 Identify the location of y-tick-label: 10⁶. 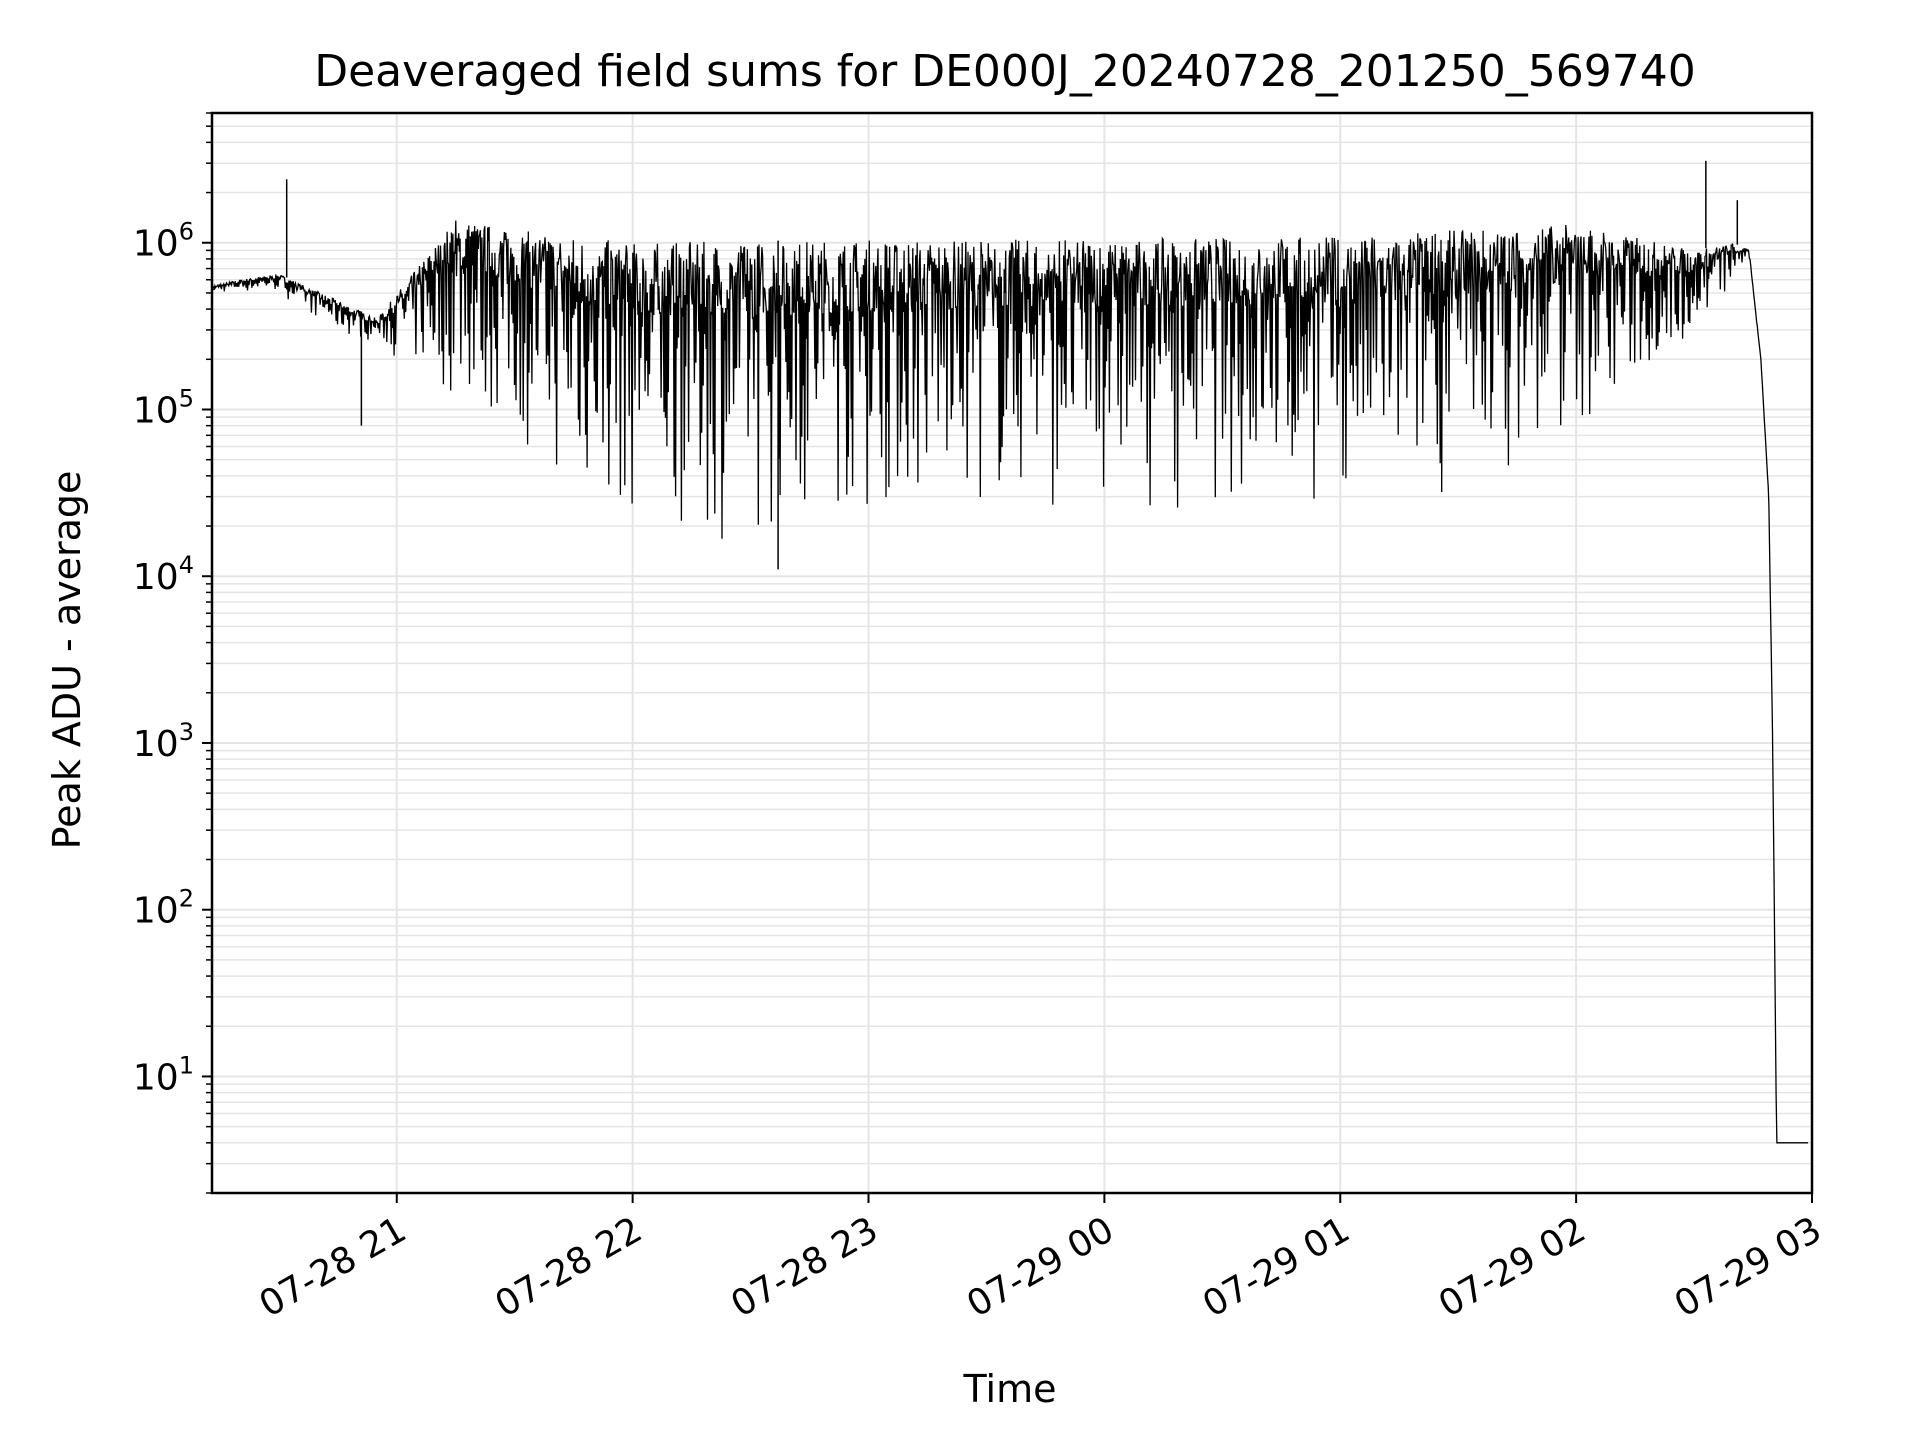
(163, 241).